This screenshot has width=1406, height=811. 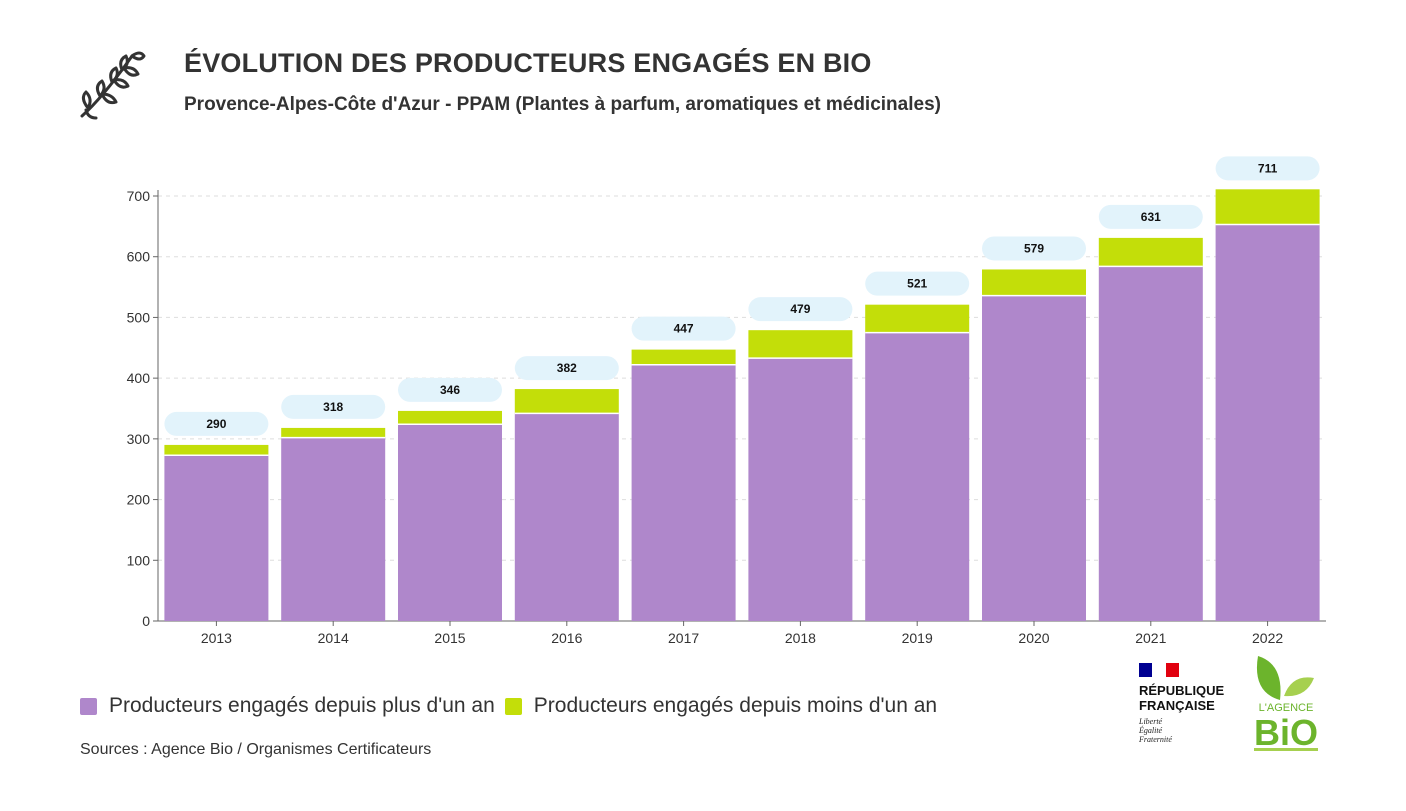 What do you see at coordinates (113, 85) in the screenshot?
I see `herb-sprig-icon` at bounding box center [113, 85].